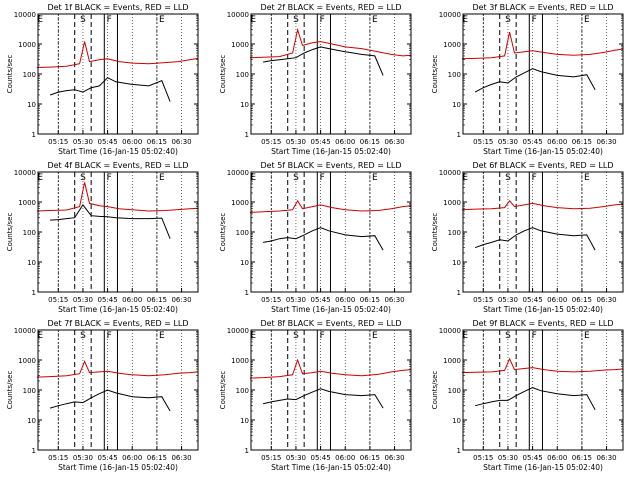 The width and height of the screenshot is (640, 485). What do you see at coordinates (543, 309) in the screenshot?
I see `x-axis-label: Start Time (16-Jan-15 05:02:40)` at bounding box center [543, 309].